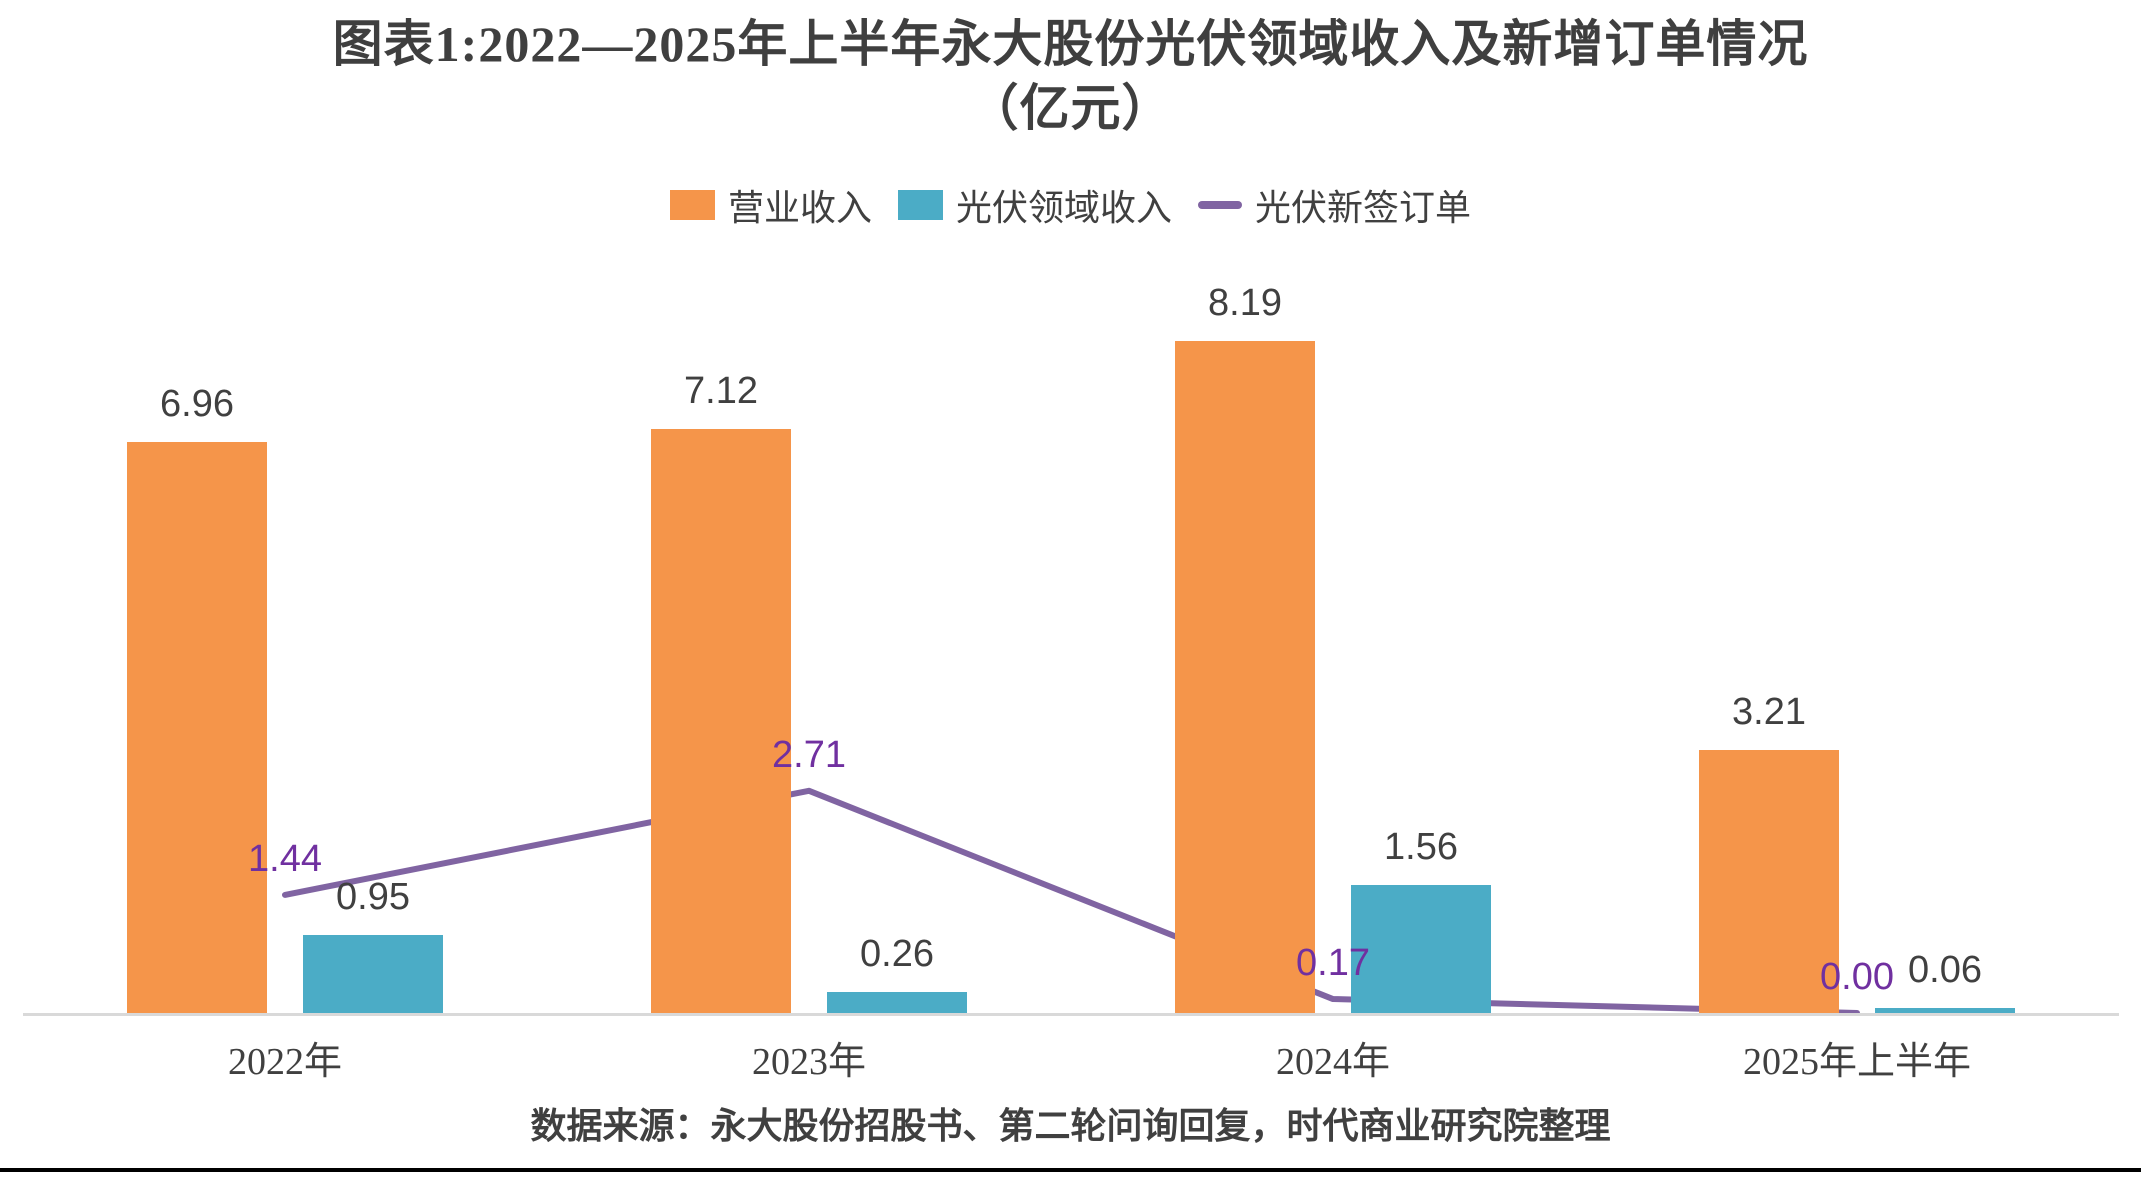 The height and width of the screenshot is (1177, 2141). What do you see at coordinates (692, 205) in the screenshot?
I see `revenue-legend-swatch` at bounding box center [692, 205].